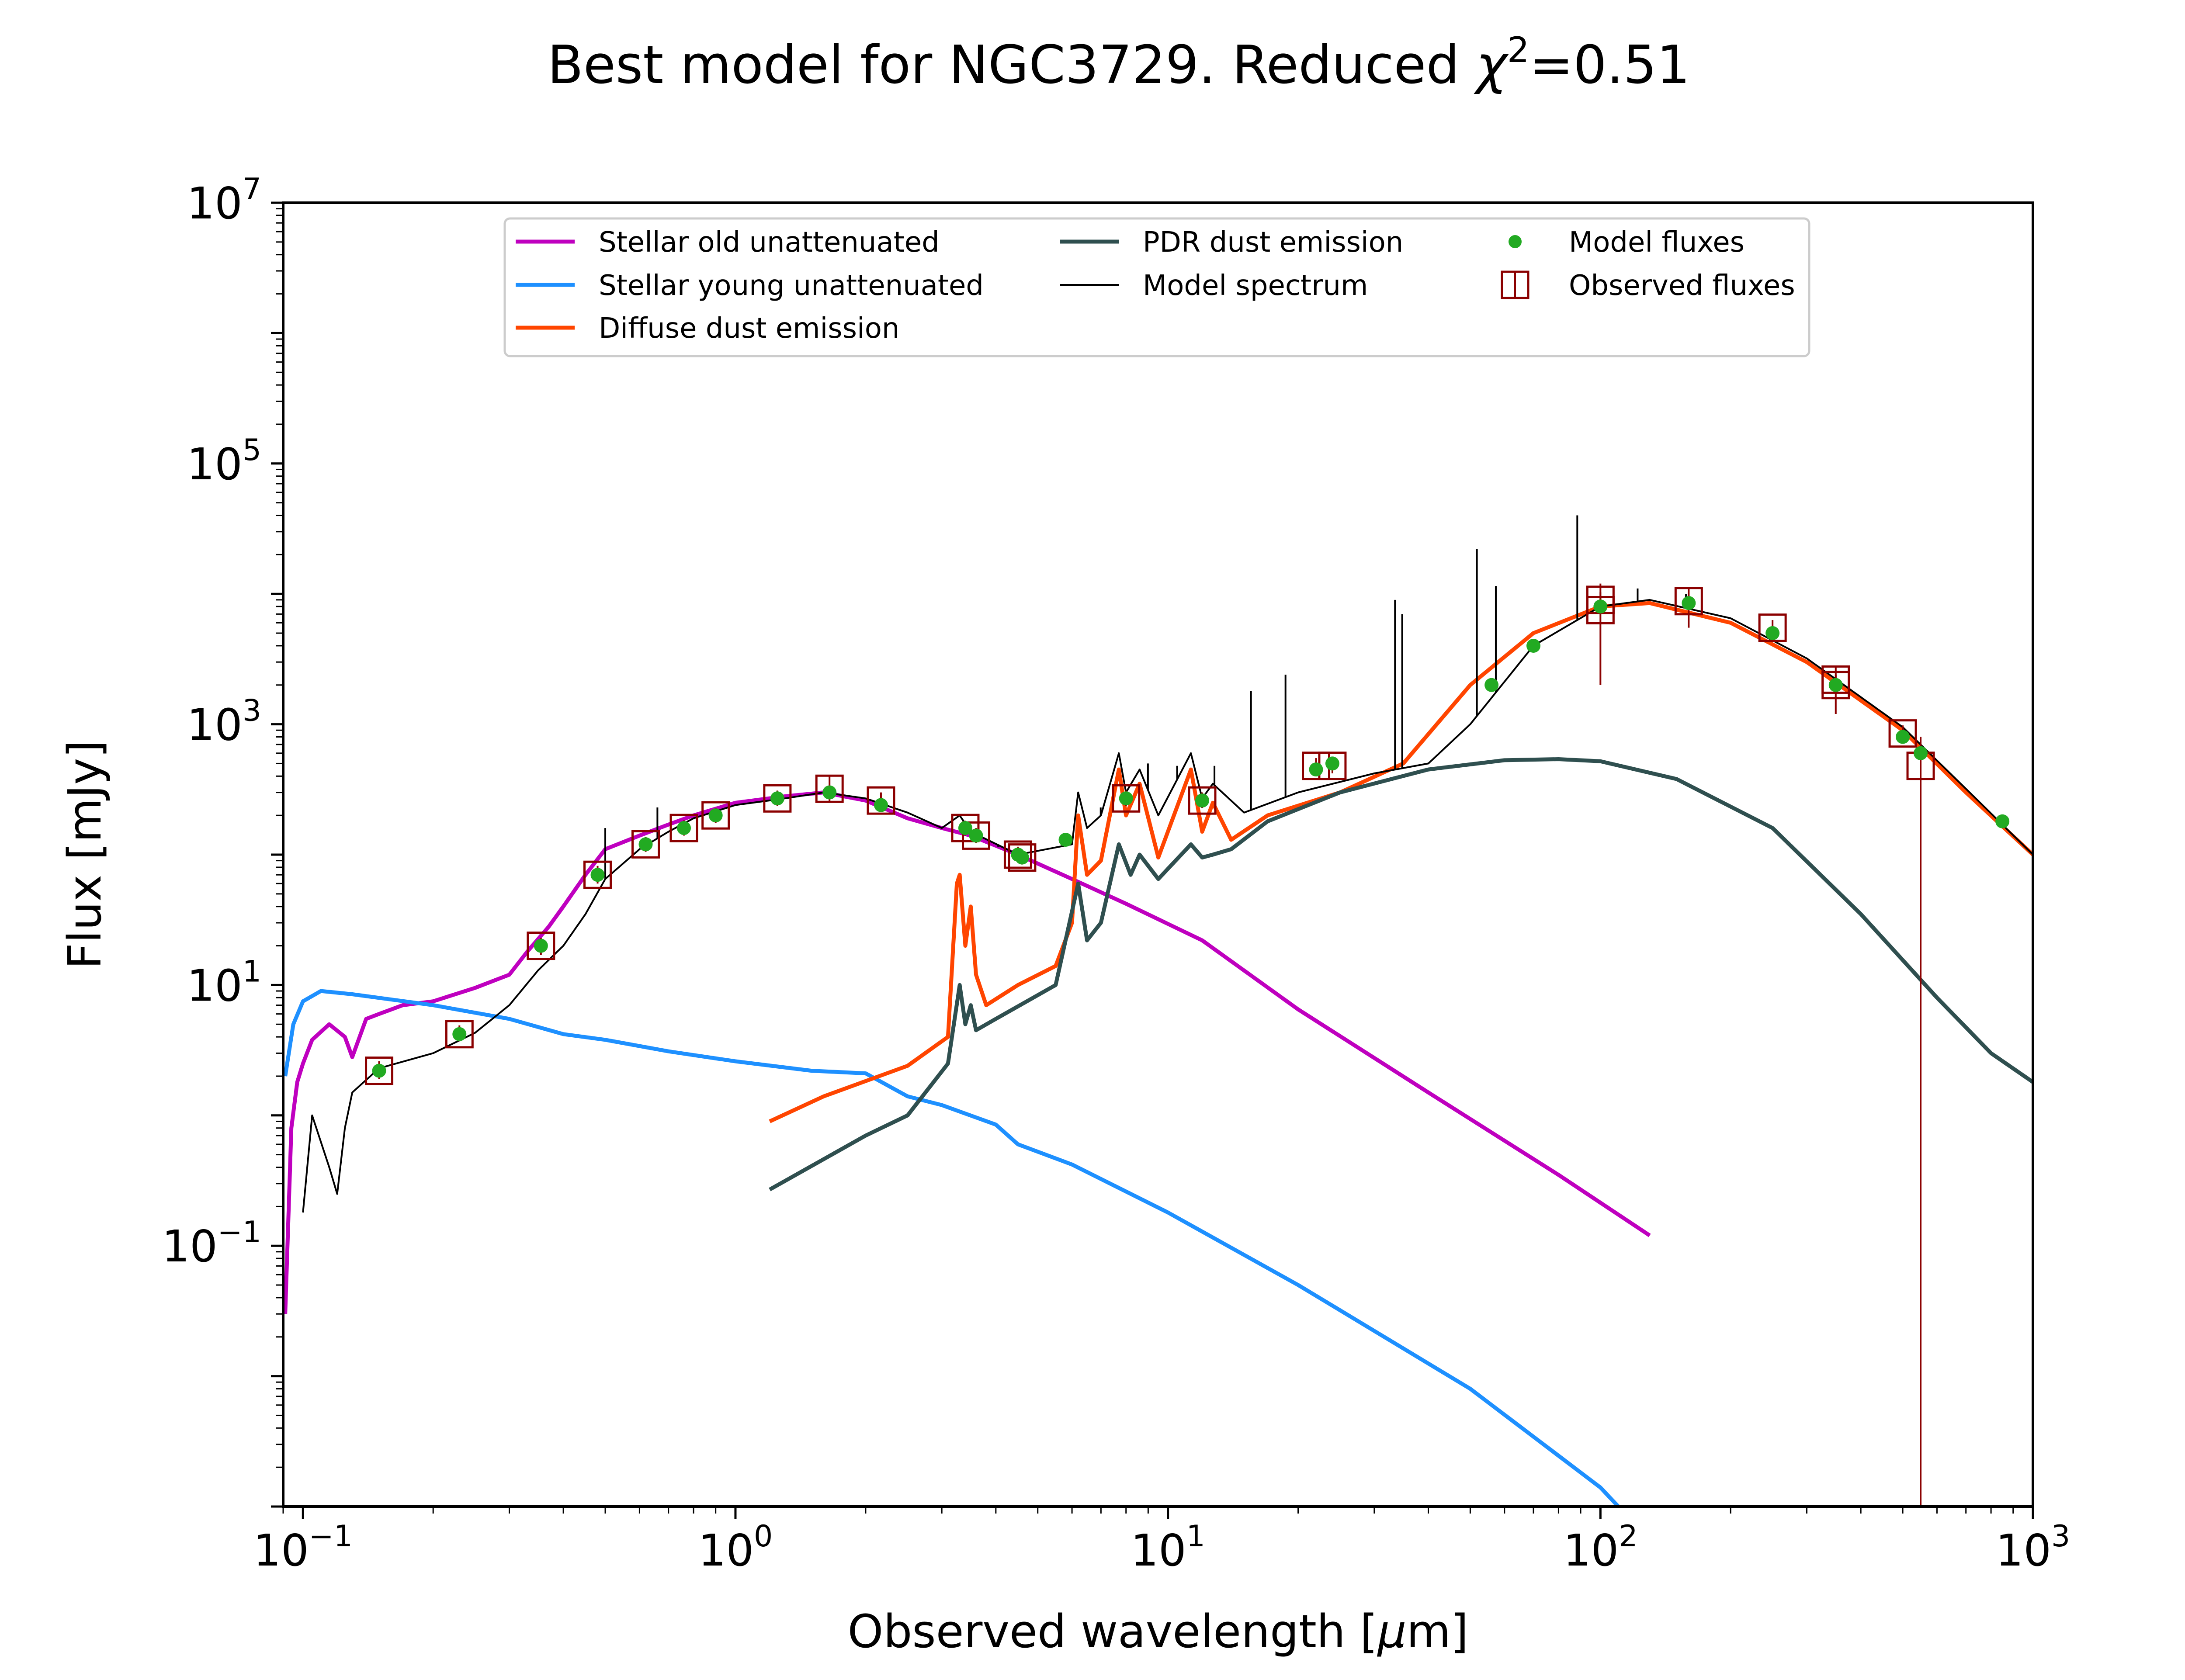 This screenshot has height=1680, width=2185. Describe the element at coordinates (1159, 1631) in the screenshot. I see `x-axis-label: Observed wavelength [μm]` at that location.